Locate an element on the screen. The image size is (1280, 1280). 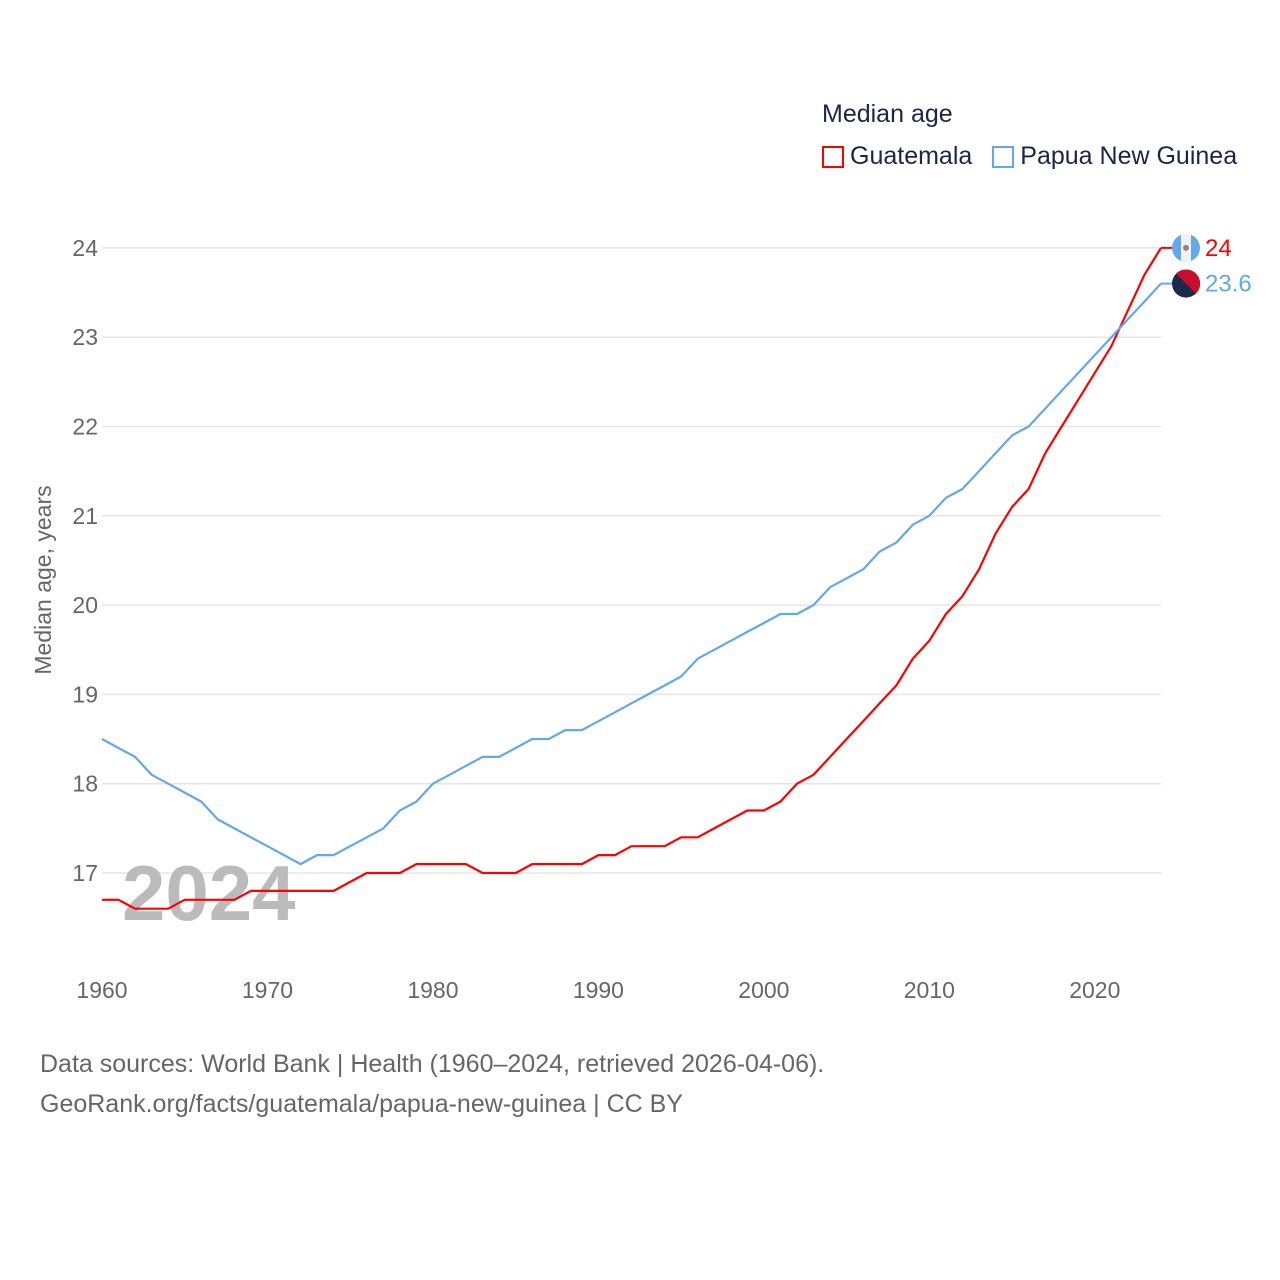
x-tick-label: 2010 is located at coordinates (929, 990).